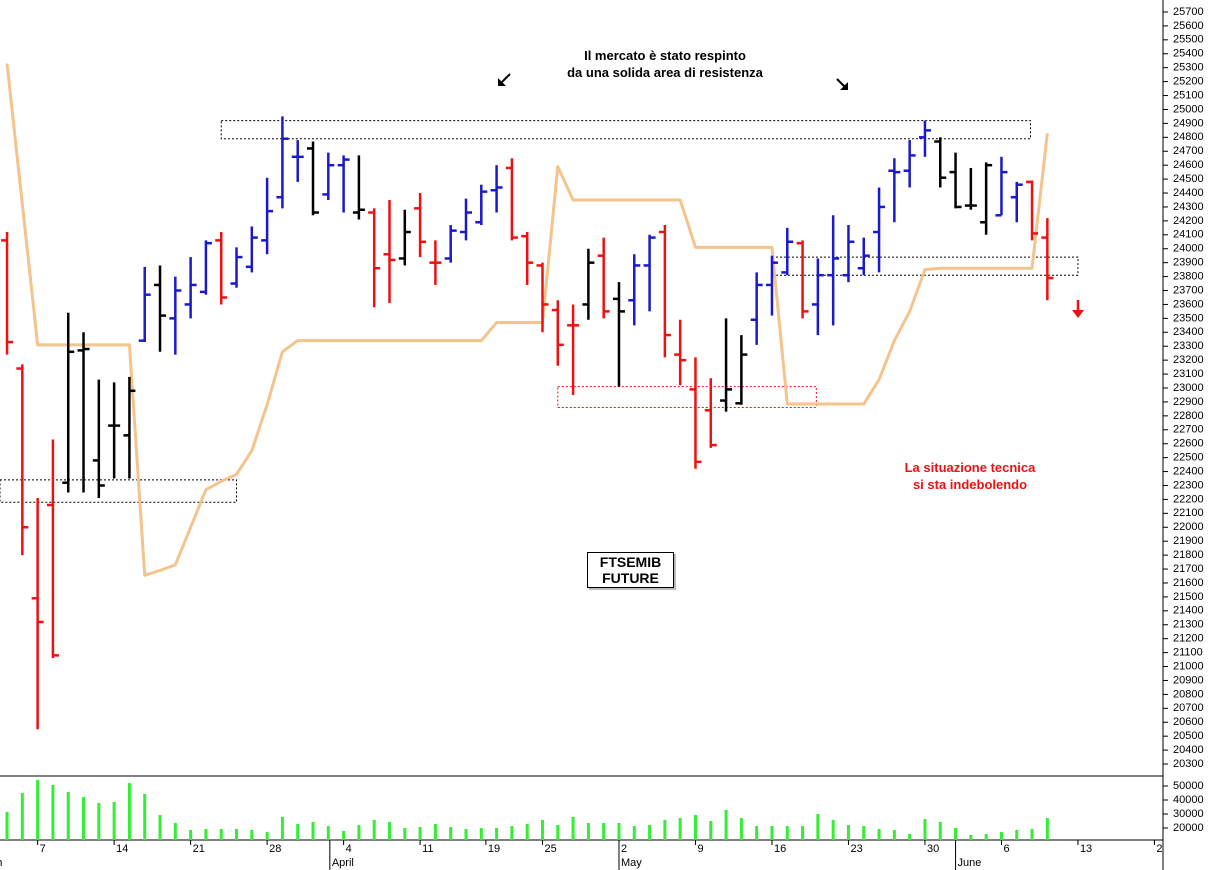 This screenshot has width=1211, height=870. Describe the element at coordinates (1188, 318) in the screenshot. I see `y-tick-label: 23500` at that location.